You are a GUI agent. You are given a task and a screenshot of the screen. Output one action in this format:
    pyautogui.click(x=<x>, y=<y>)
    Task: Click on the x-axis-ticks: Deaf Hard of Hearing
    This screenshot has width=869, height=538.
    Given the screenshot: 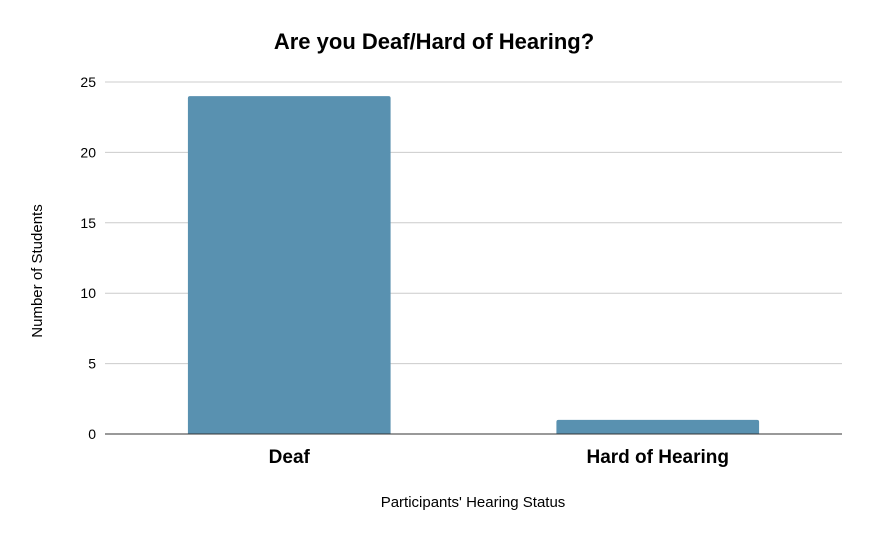 What is the action you would take?
    pyautogui.click(x=499, y=457)
    